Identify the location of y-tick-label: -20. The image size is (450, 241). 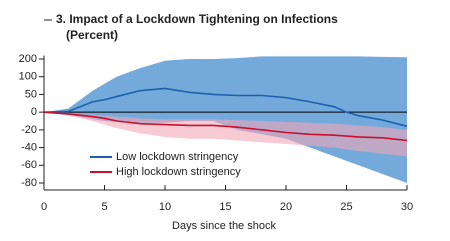
(29, 130).